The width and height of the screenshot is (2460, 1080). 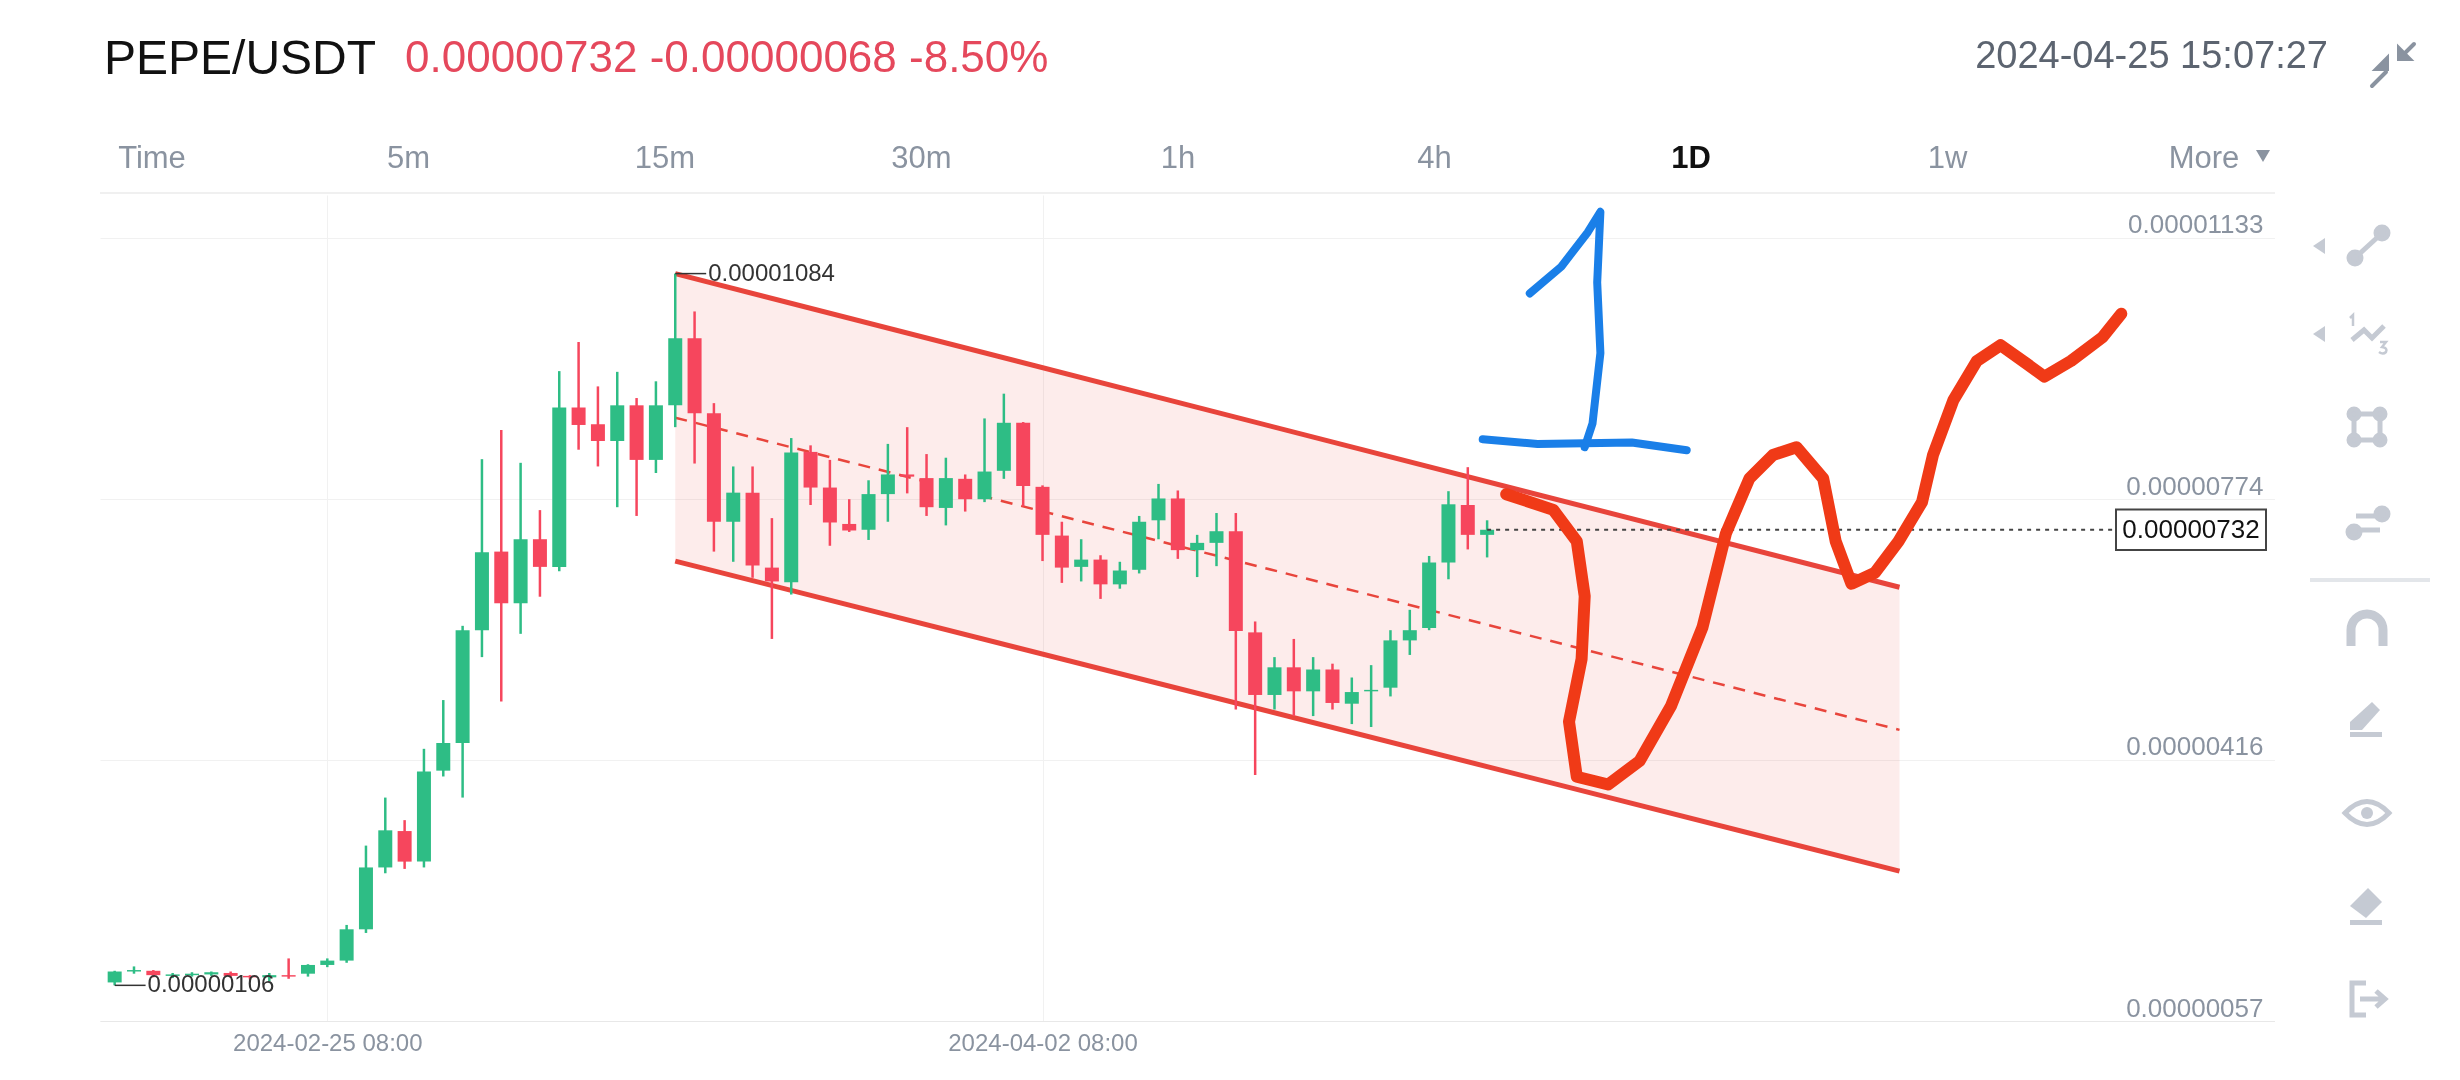 What do you see at coordinates (771, 272) in the screenshot?
I see `annotation: 0.00001084` at bounding box center [771, 272].